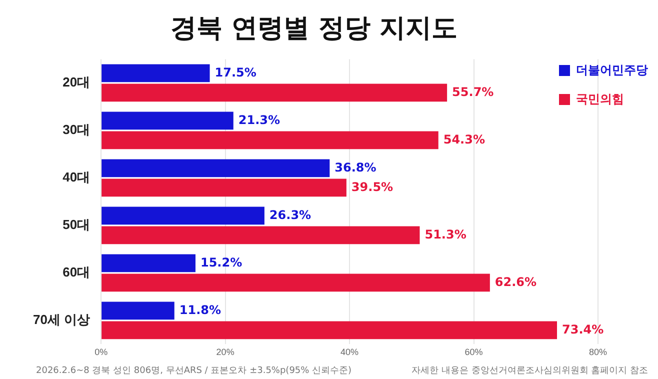 The image size is (658, 379). Describe the element at coordinates (473, 91) in the screenshot. I see `data-label: 55.7%` at that location.